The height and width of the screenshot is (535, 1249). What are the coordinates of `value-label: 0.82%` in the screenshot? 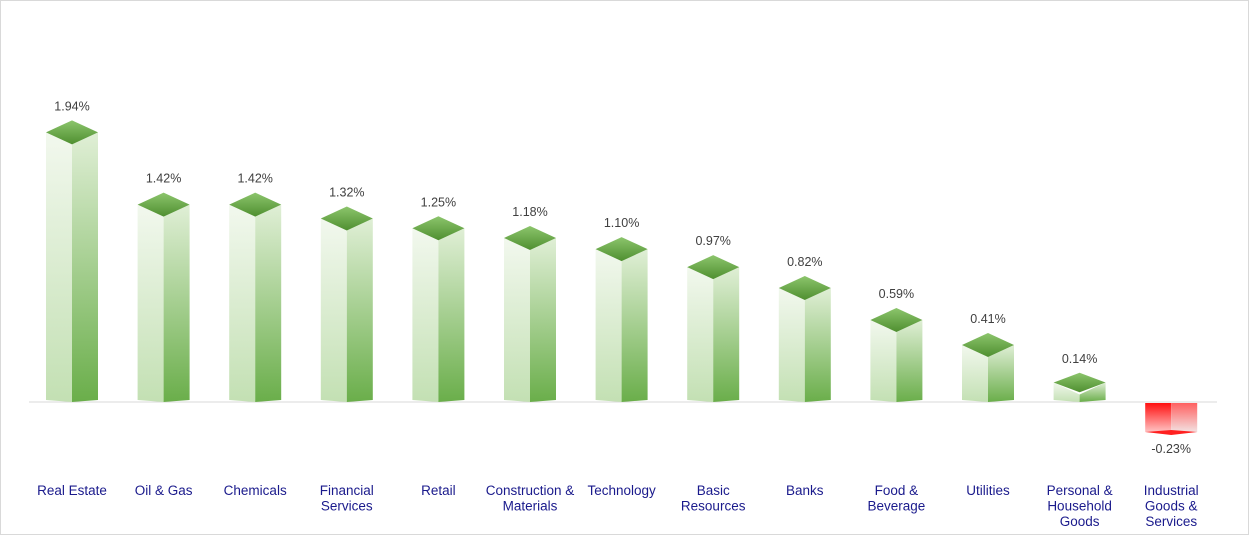 It's located at (804, 262).